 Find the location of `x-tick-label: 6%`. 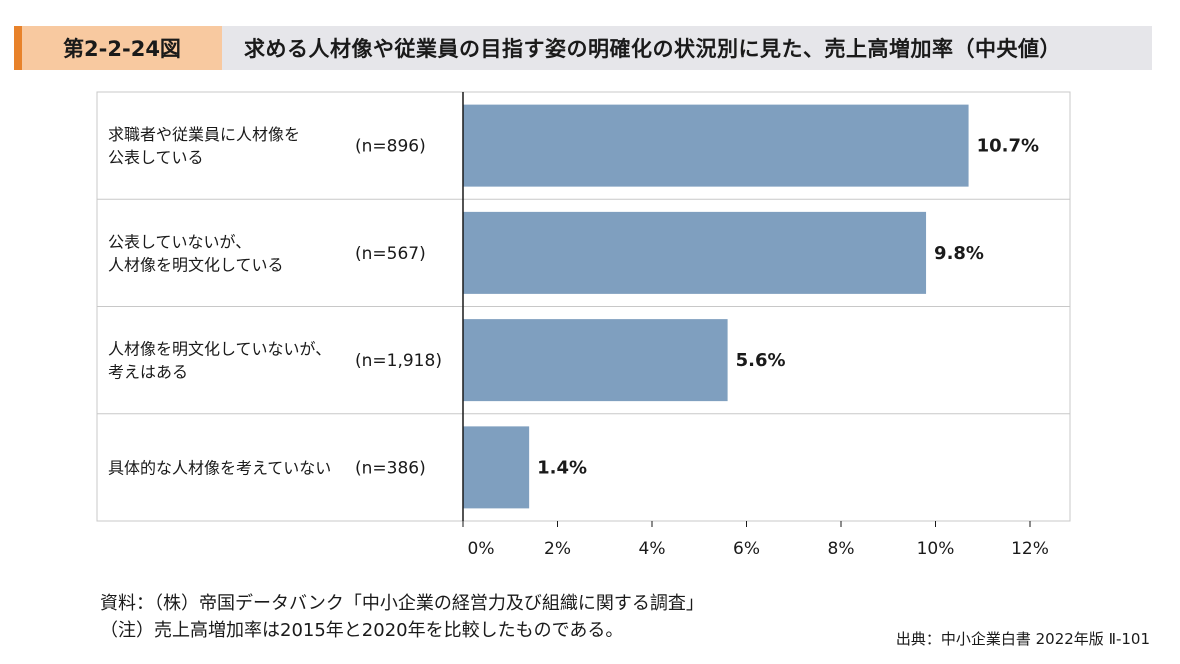

x-tick-label: 6% is located at coordinates (746, 549).